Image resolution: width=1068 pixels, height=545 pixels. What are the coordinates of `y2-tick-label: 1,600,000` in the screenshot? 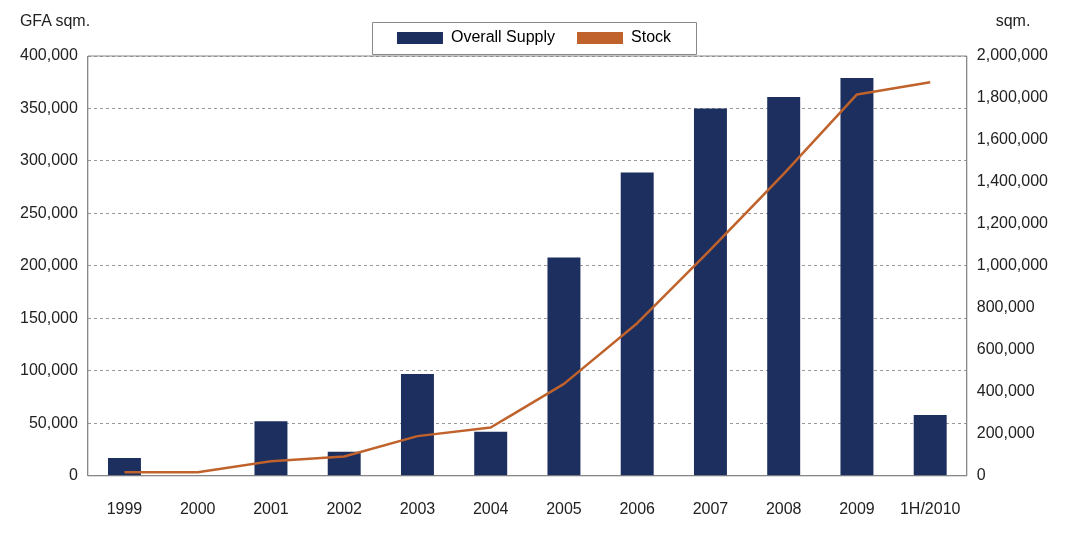 It's located at (1012, 139).